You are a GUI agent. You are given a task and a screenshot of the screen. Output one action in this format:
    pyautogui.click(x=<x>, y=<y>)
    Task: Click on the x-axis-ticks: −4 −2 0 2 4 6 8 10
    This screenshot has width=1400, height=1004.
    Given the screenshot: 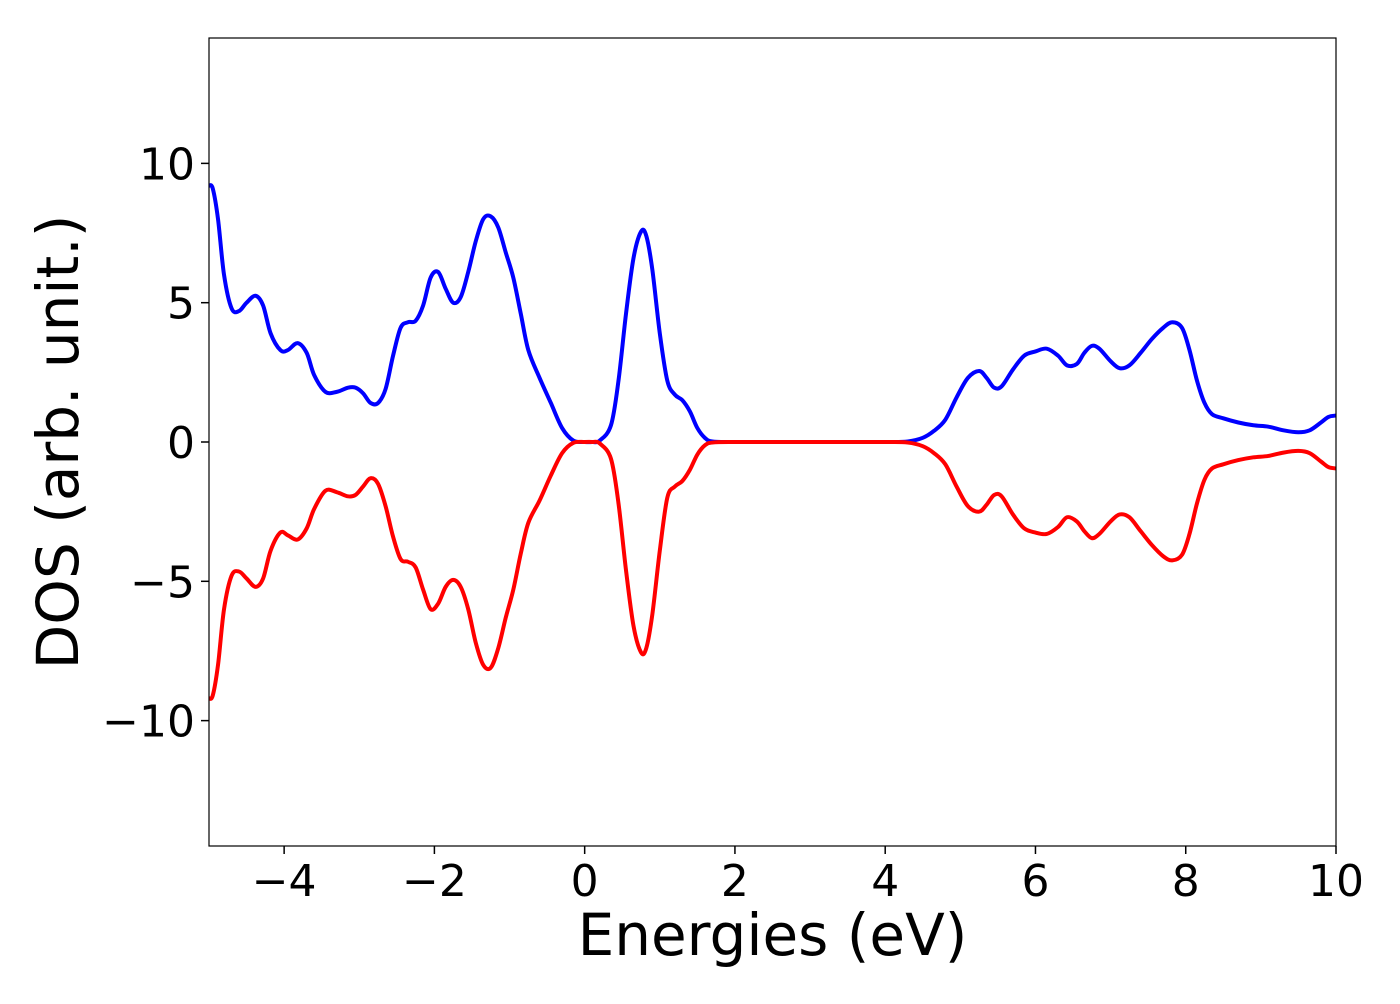 What is the action you would take?
    pyautogui.click(x=808, y=876)
    